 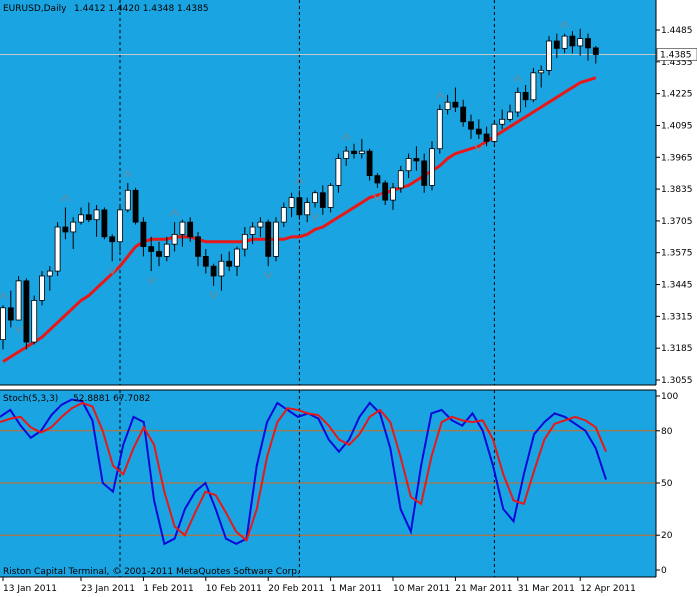 What do you see at coordinates (677, 222) in the screenshot?
I see `price-tick-label: 1.3705` at bounding box center [677, 222].